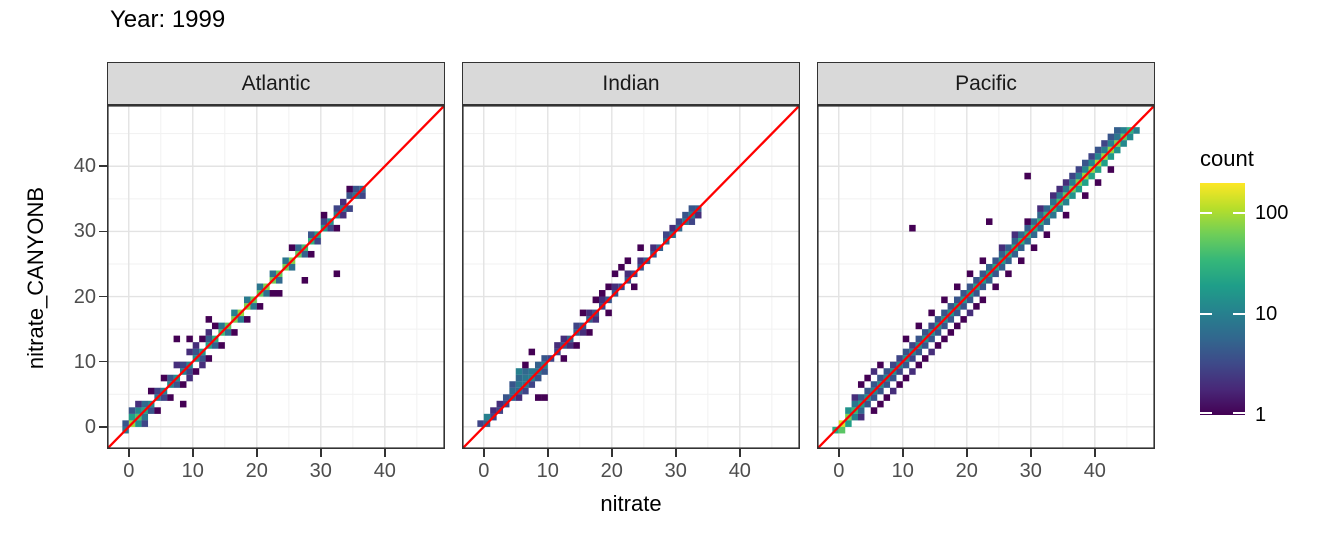 This screenshot has height=537, width=1344. Describe the element at coordinates (1261, 415) in the screenshot. I see `legend-tick-label: 1` at that location.